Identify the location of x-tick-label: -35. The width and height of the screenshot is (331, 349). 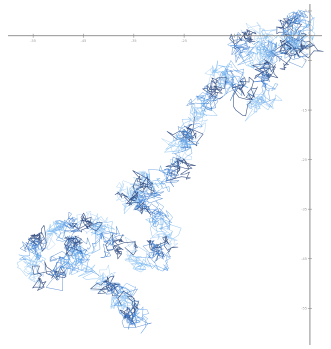
(134, 41).